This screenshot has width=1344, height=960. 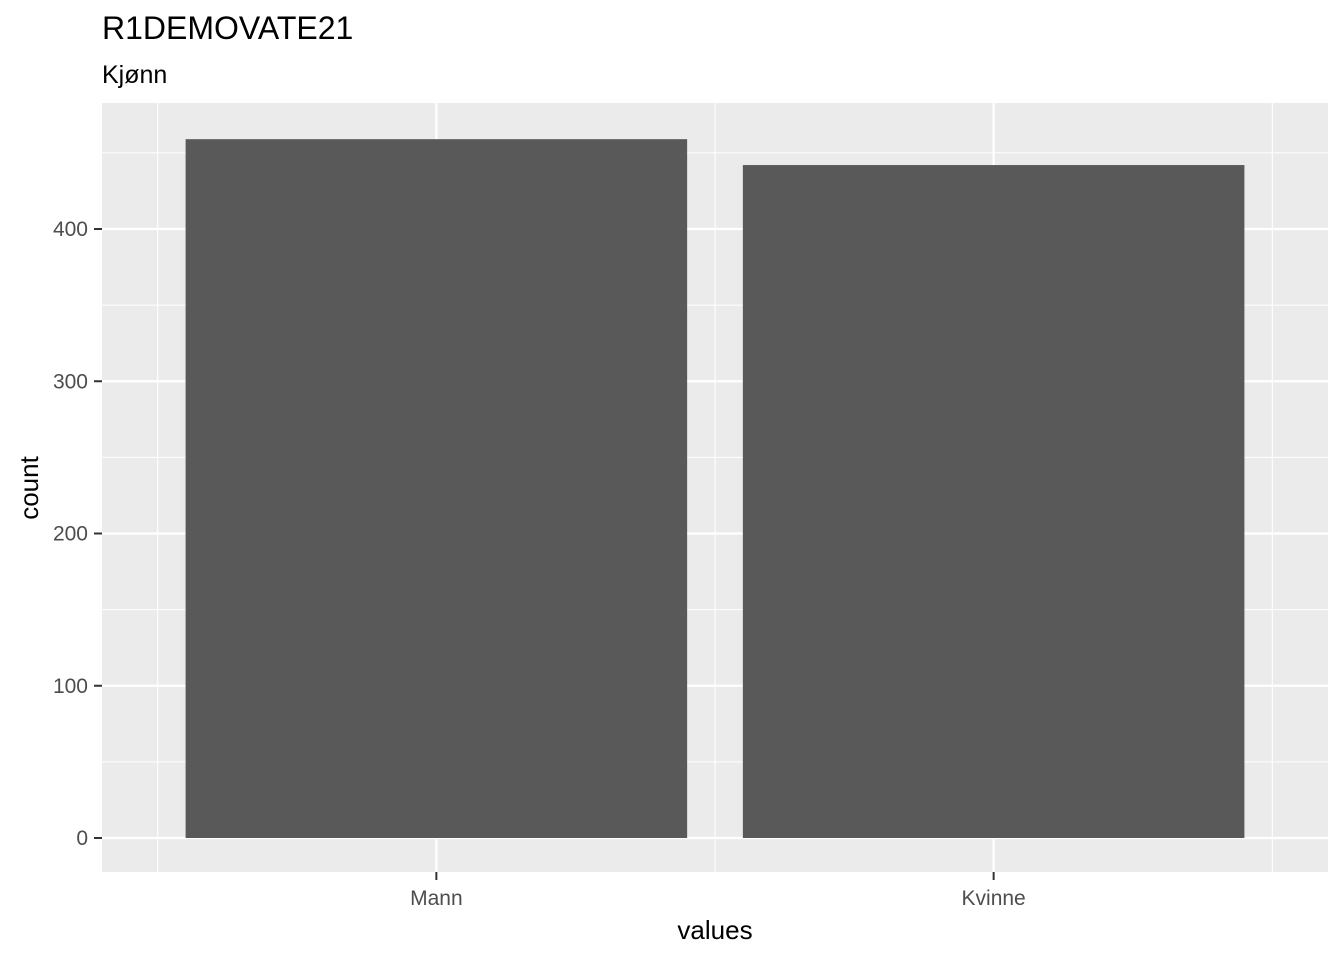 What do you see at coordinates (70, 534) in the screenshot?
I see `y-tick-label: 200` at bounding box center [70, 534].